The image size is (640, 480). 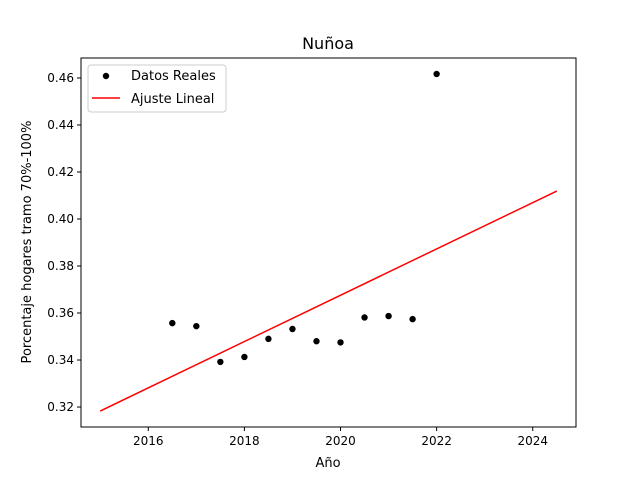 What do you see at coordinates (172, 99) in the screenshot?
I see `legend-label-ajuste-lineal: Ajuste Lineal` at bounding box center [172, 99].